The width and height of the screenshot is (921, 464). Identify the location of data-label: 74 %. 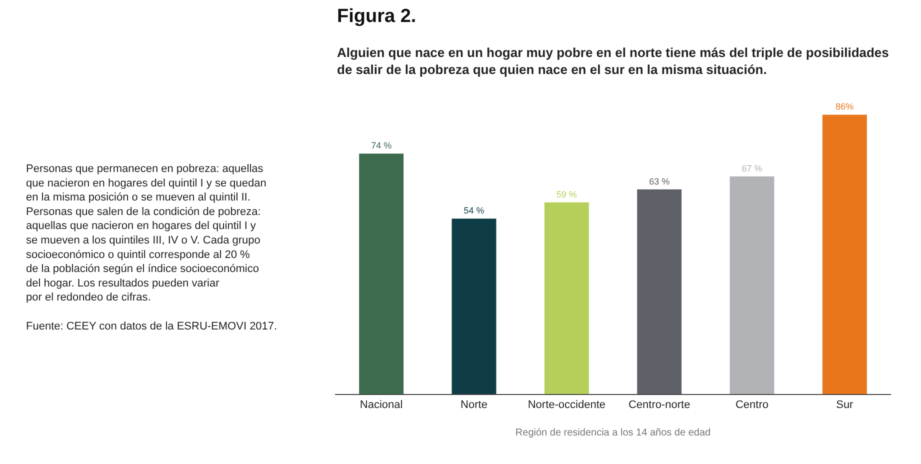
(381, 145).